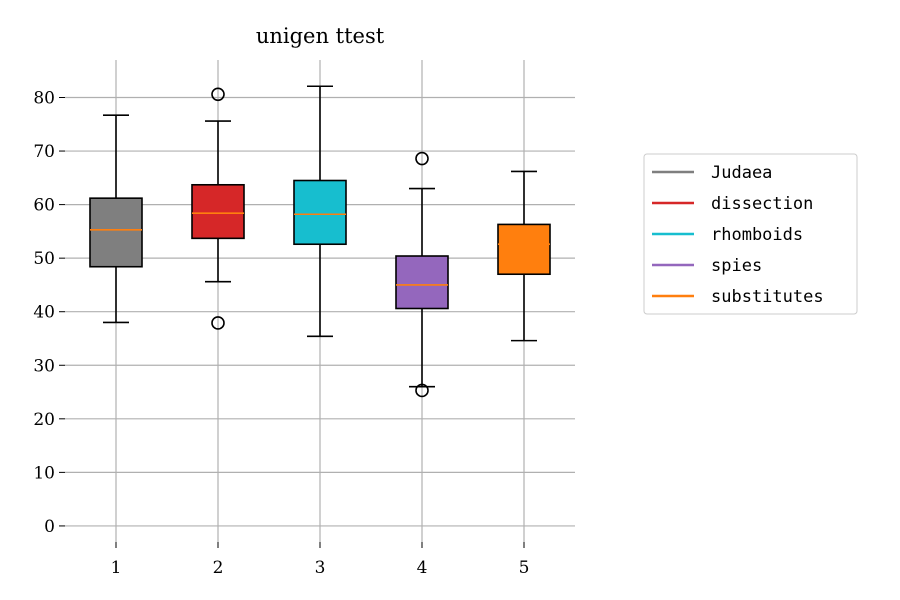 The image size is (900, 600). Describe the element at coordinates (422, 568) in the screenshot. I see `x-tick-label: 4` at that location.